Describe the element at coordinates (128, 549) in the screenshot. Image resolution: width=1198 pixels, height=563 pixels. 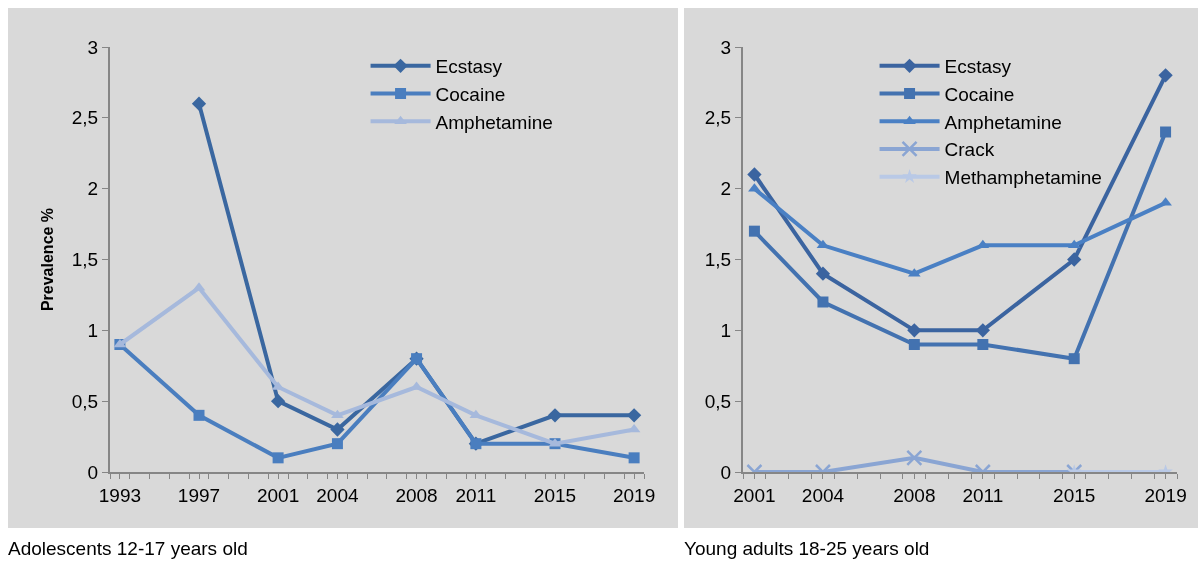
I see `text: Adolescents 12-17 years old` at that location.